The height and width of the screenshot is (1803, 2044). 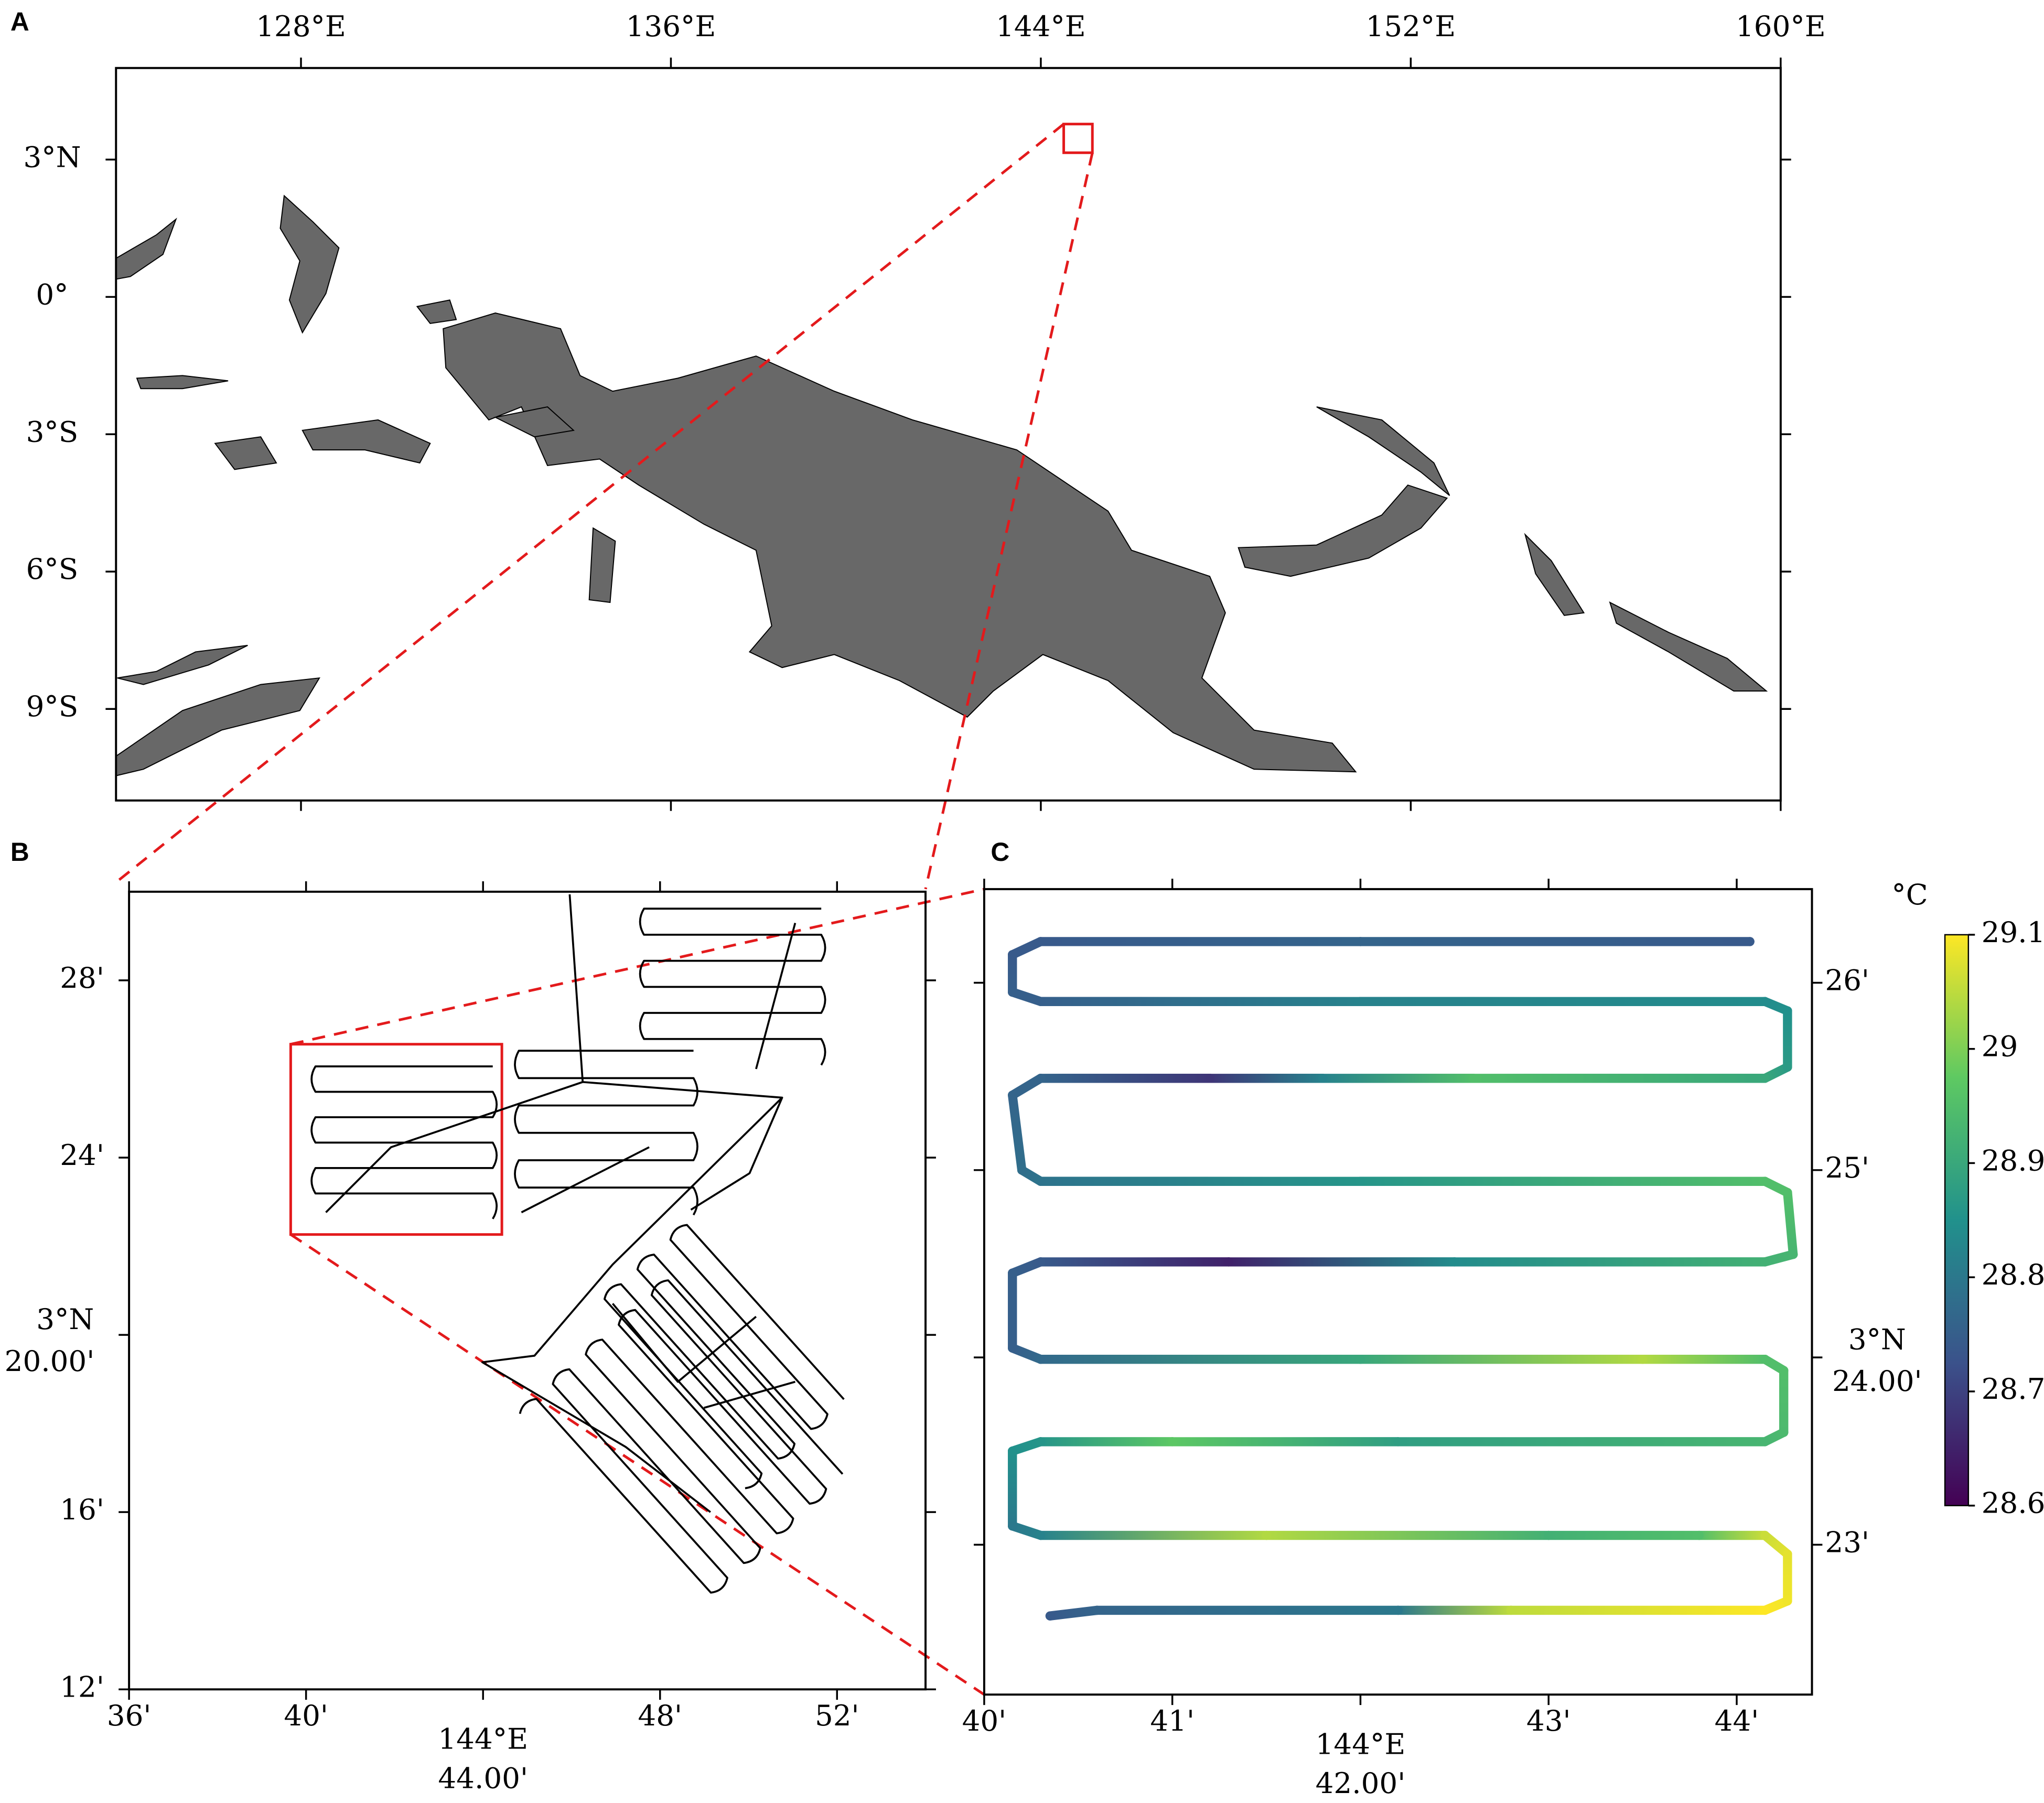 What do you see at coordinates (1877, 1381) in the screenshot?
I see `y-tick-label: 24.00'` at bounding box center [1877, 1381].